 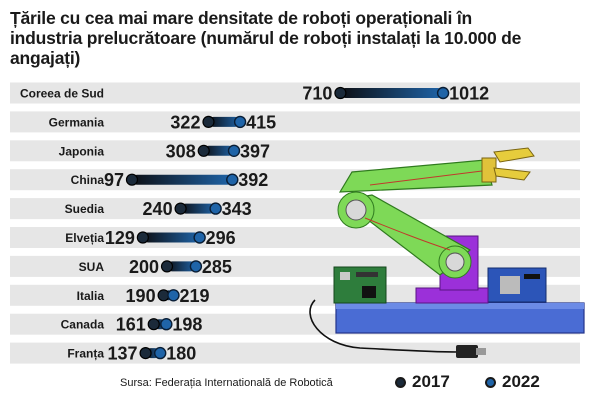 I want to click on category-label: SUA, so click(x=92, y=267).